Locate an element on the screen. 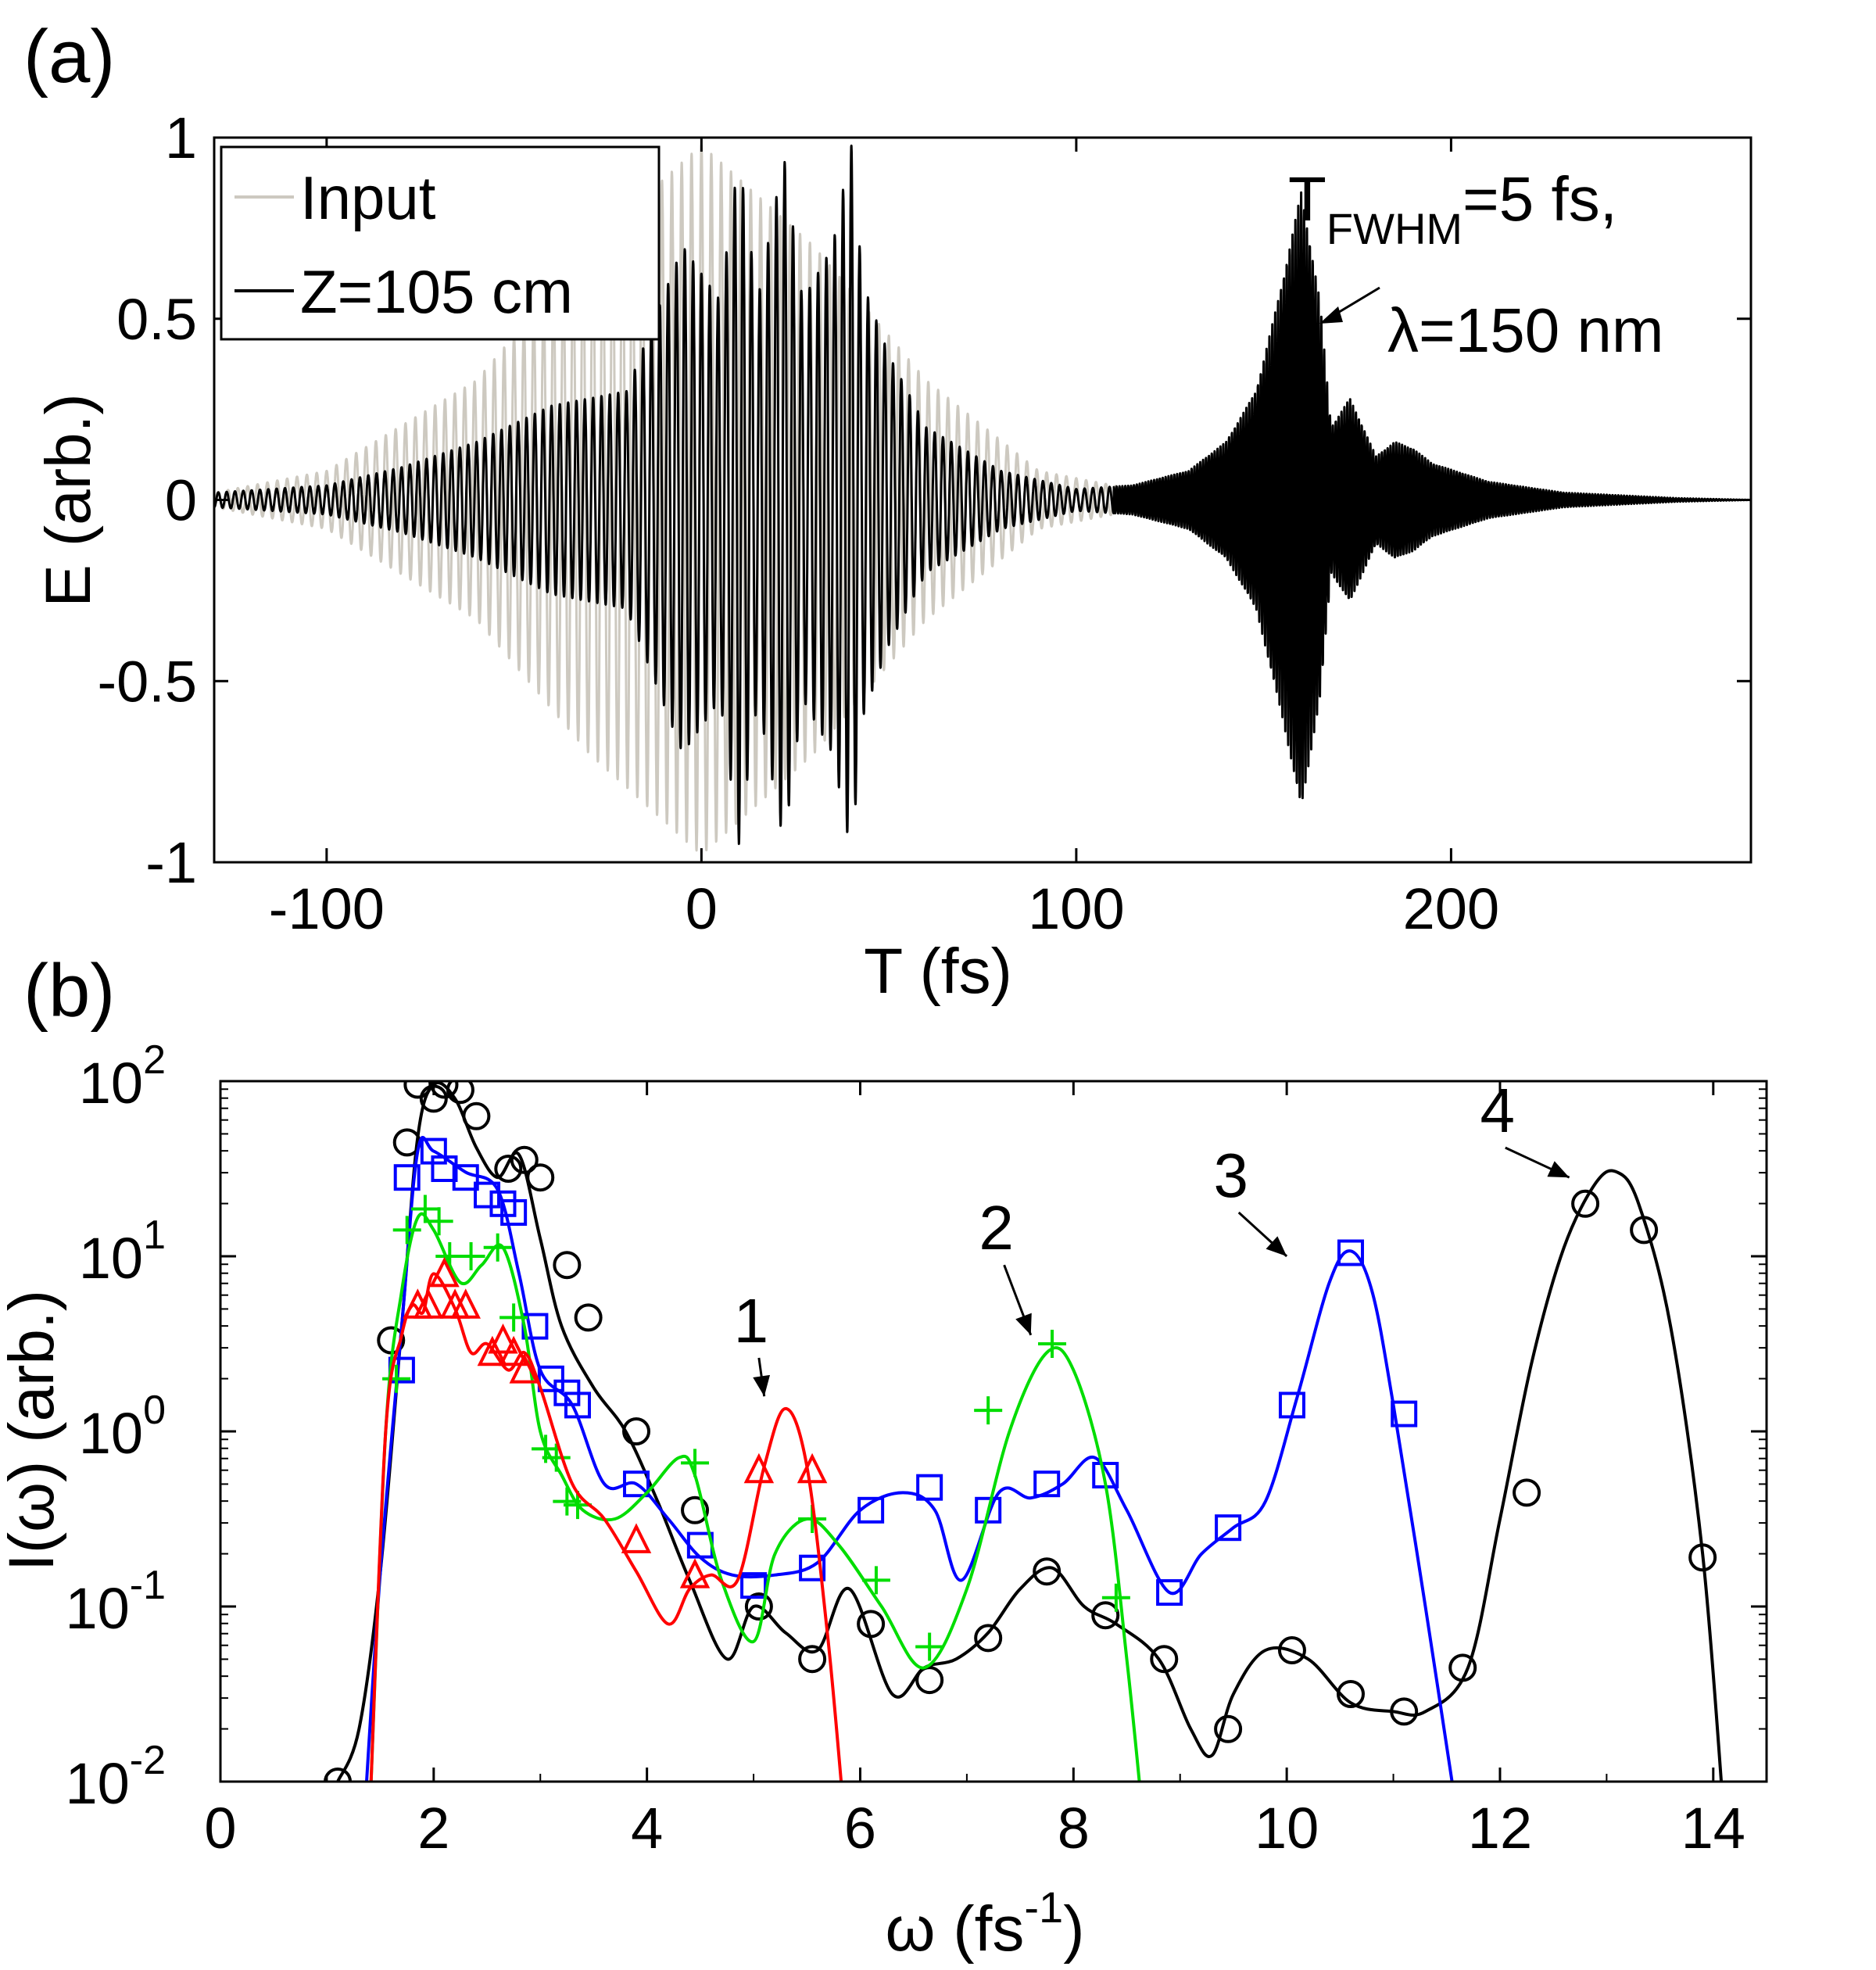 The image size is (1876, 1970). series-2-line is located at coordinates (755, 1497).